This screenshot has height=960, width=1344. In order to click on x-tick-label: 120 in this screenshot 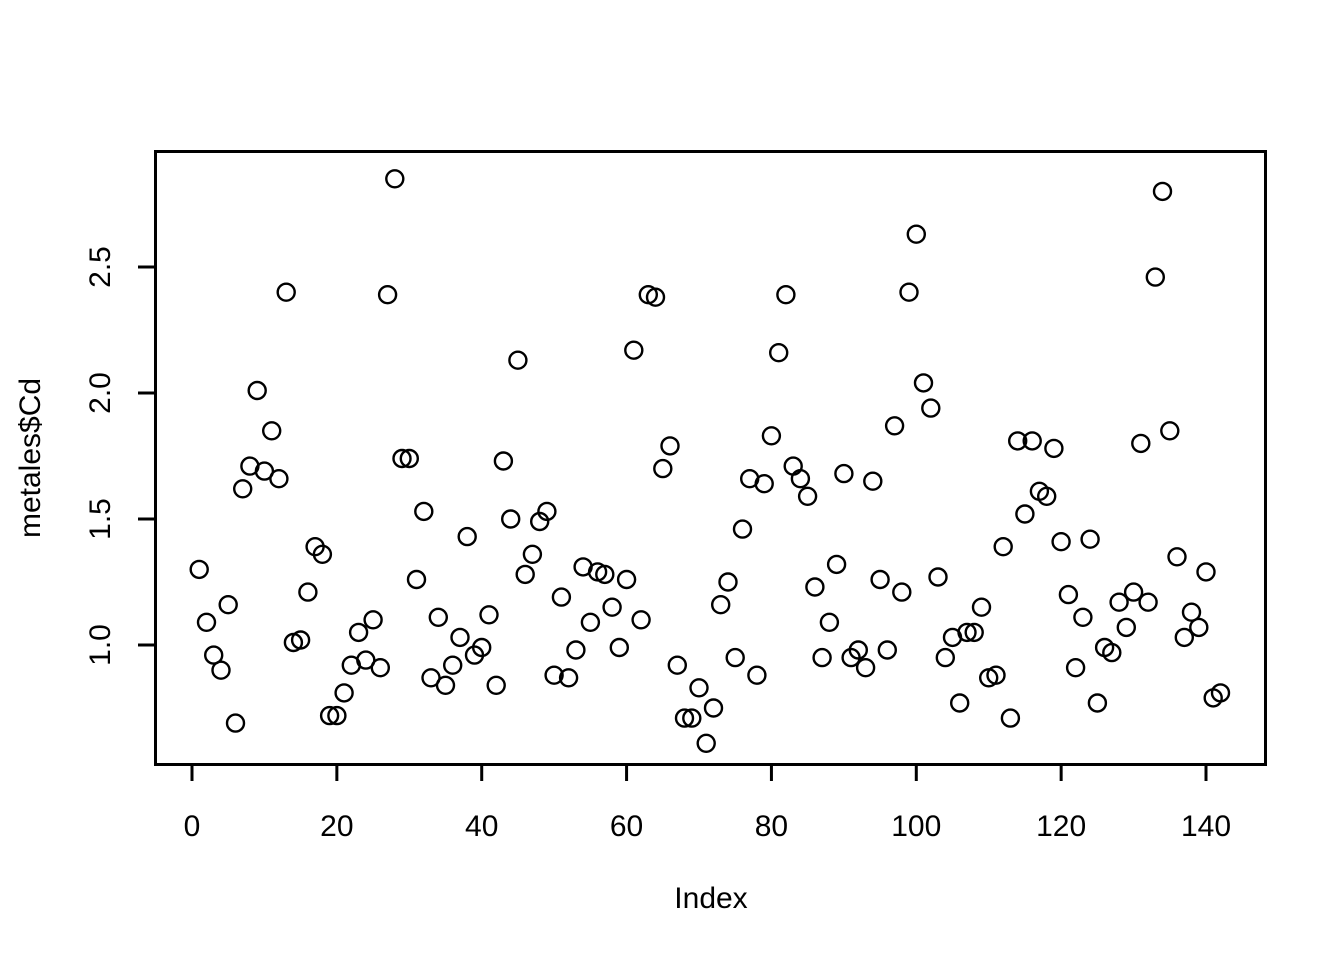, I will do `click(1061, 826)`.